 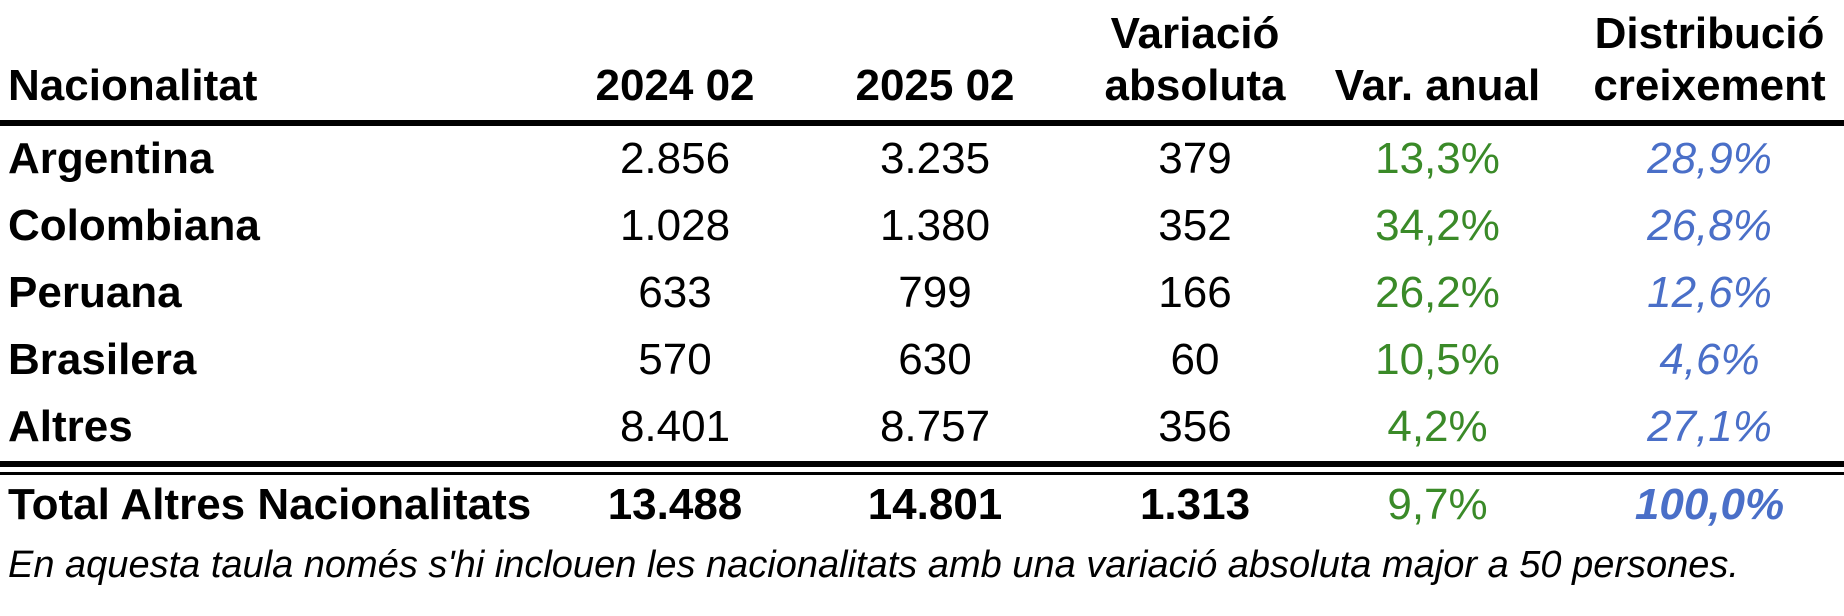 I want to click on annual-variation-cell: 4,2%, so click(x=1437, y=427).